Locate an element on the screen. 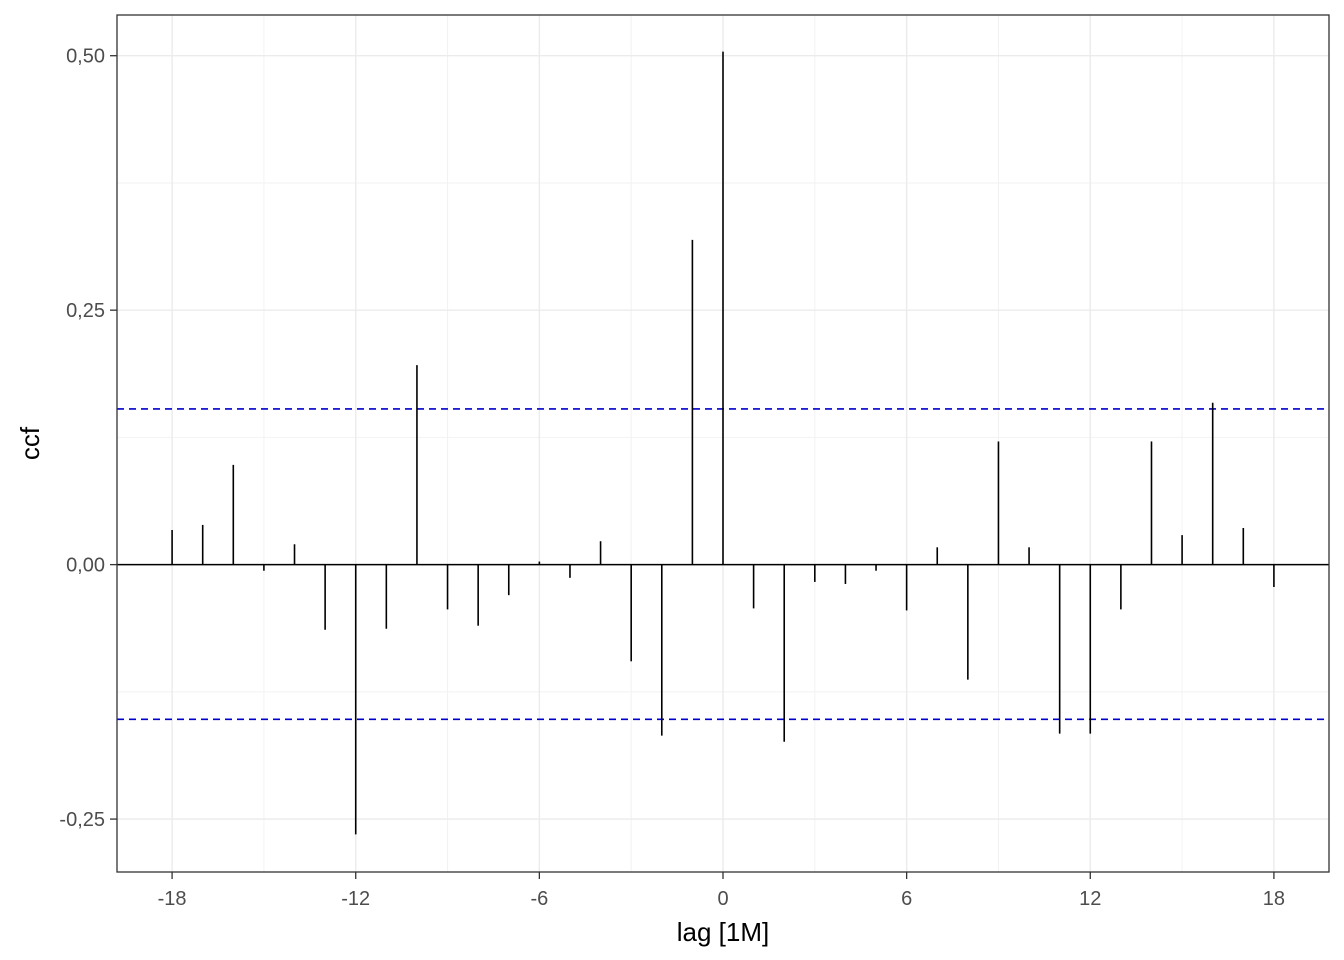 Image resolution: width=1344 pixels, height=960 pixels. x-tick-label: -18 is located at coordinates (172, 899).